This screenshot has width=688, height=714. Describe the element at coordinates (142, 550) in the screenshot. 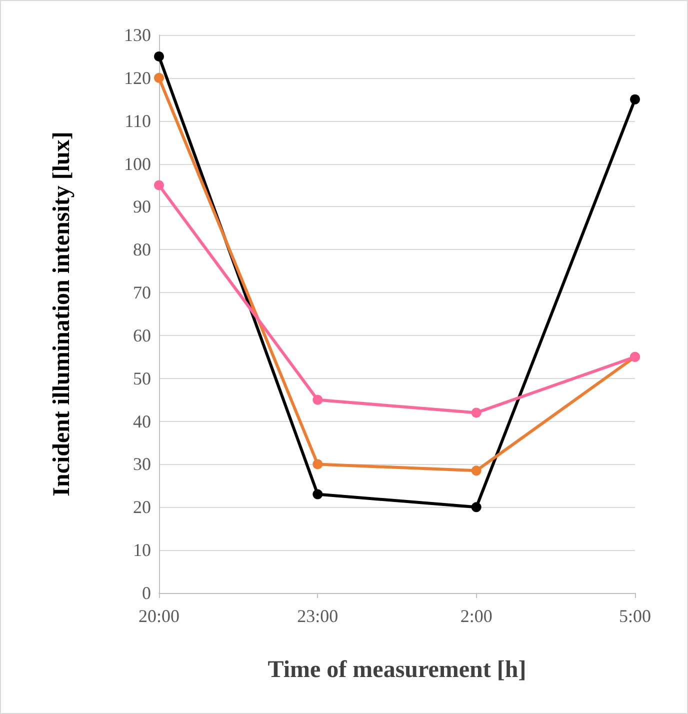

I see `y-tick-label: 10` at that location.